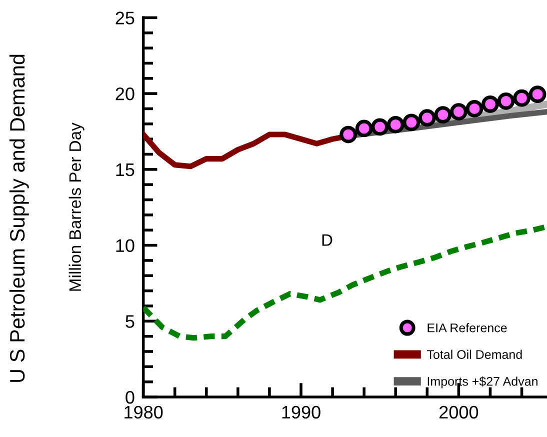 Image resolution: width=547 pixels, height=437 pixels. I want to click on y-tick-label: 20, so click(125, 93).